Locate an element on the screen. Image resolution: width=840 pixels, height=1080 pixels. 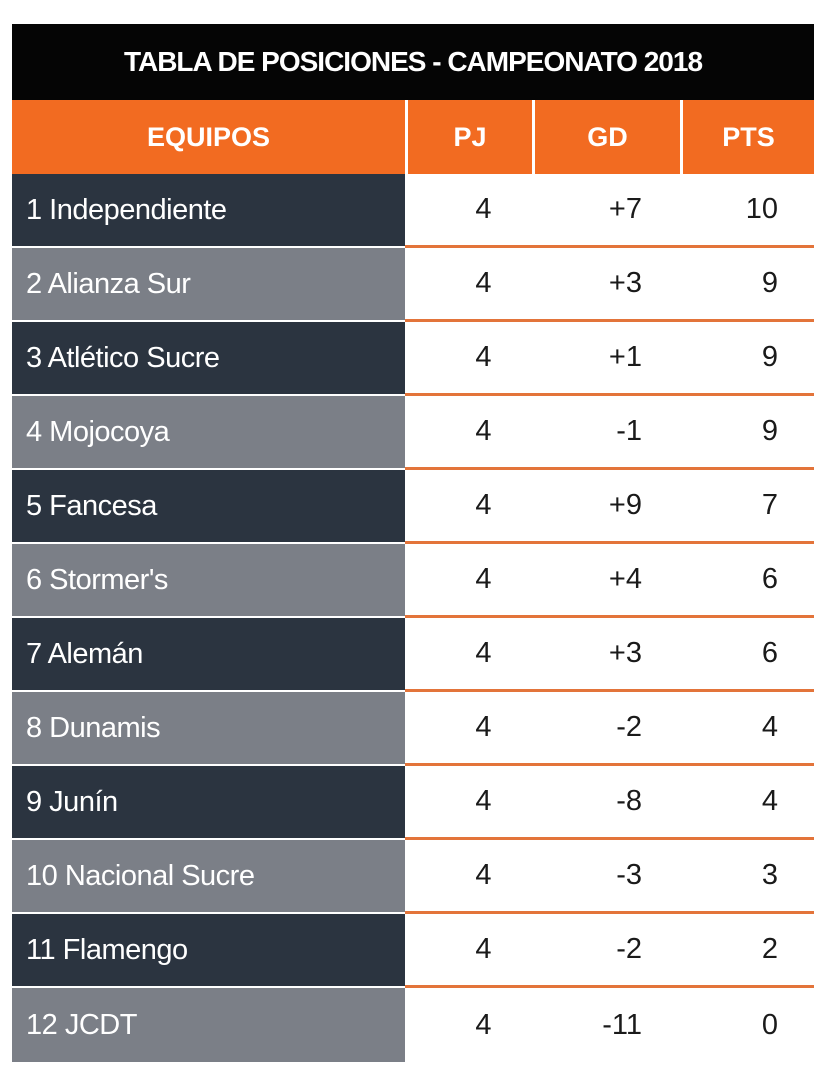
stats-group: 4 +1 9 is located at coordinates (609, 359).